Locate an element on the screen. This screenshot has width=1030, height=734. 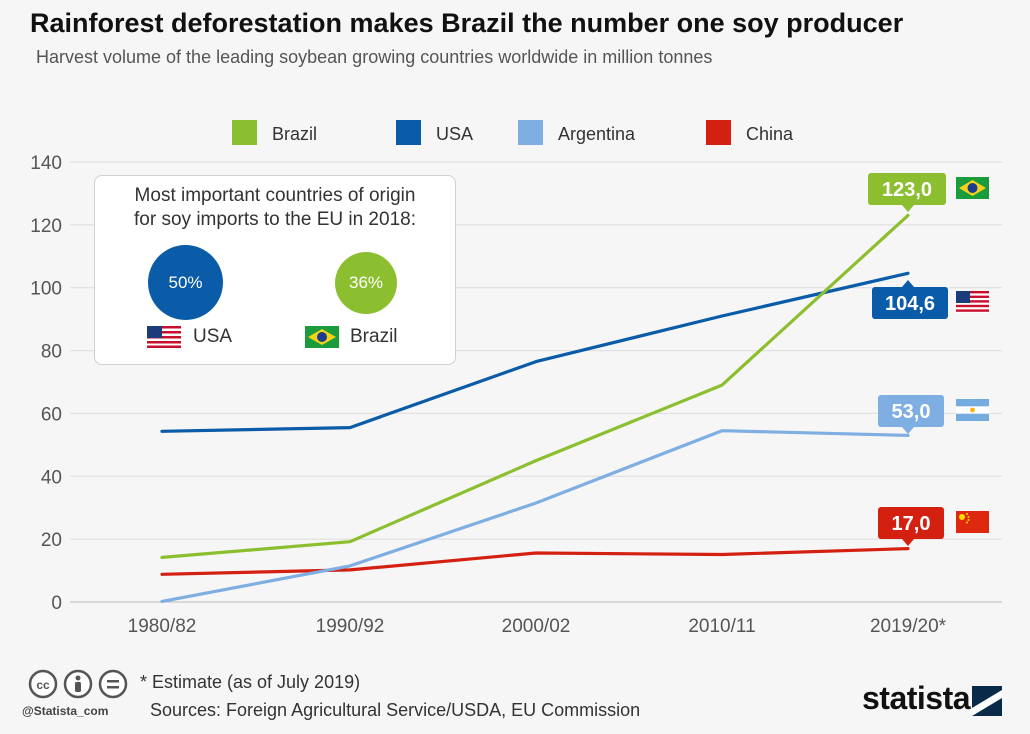
legend: Brazil USA Argentina China is located at coordinates (513, 132).